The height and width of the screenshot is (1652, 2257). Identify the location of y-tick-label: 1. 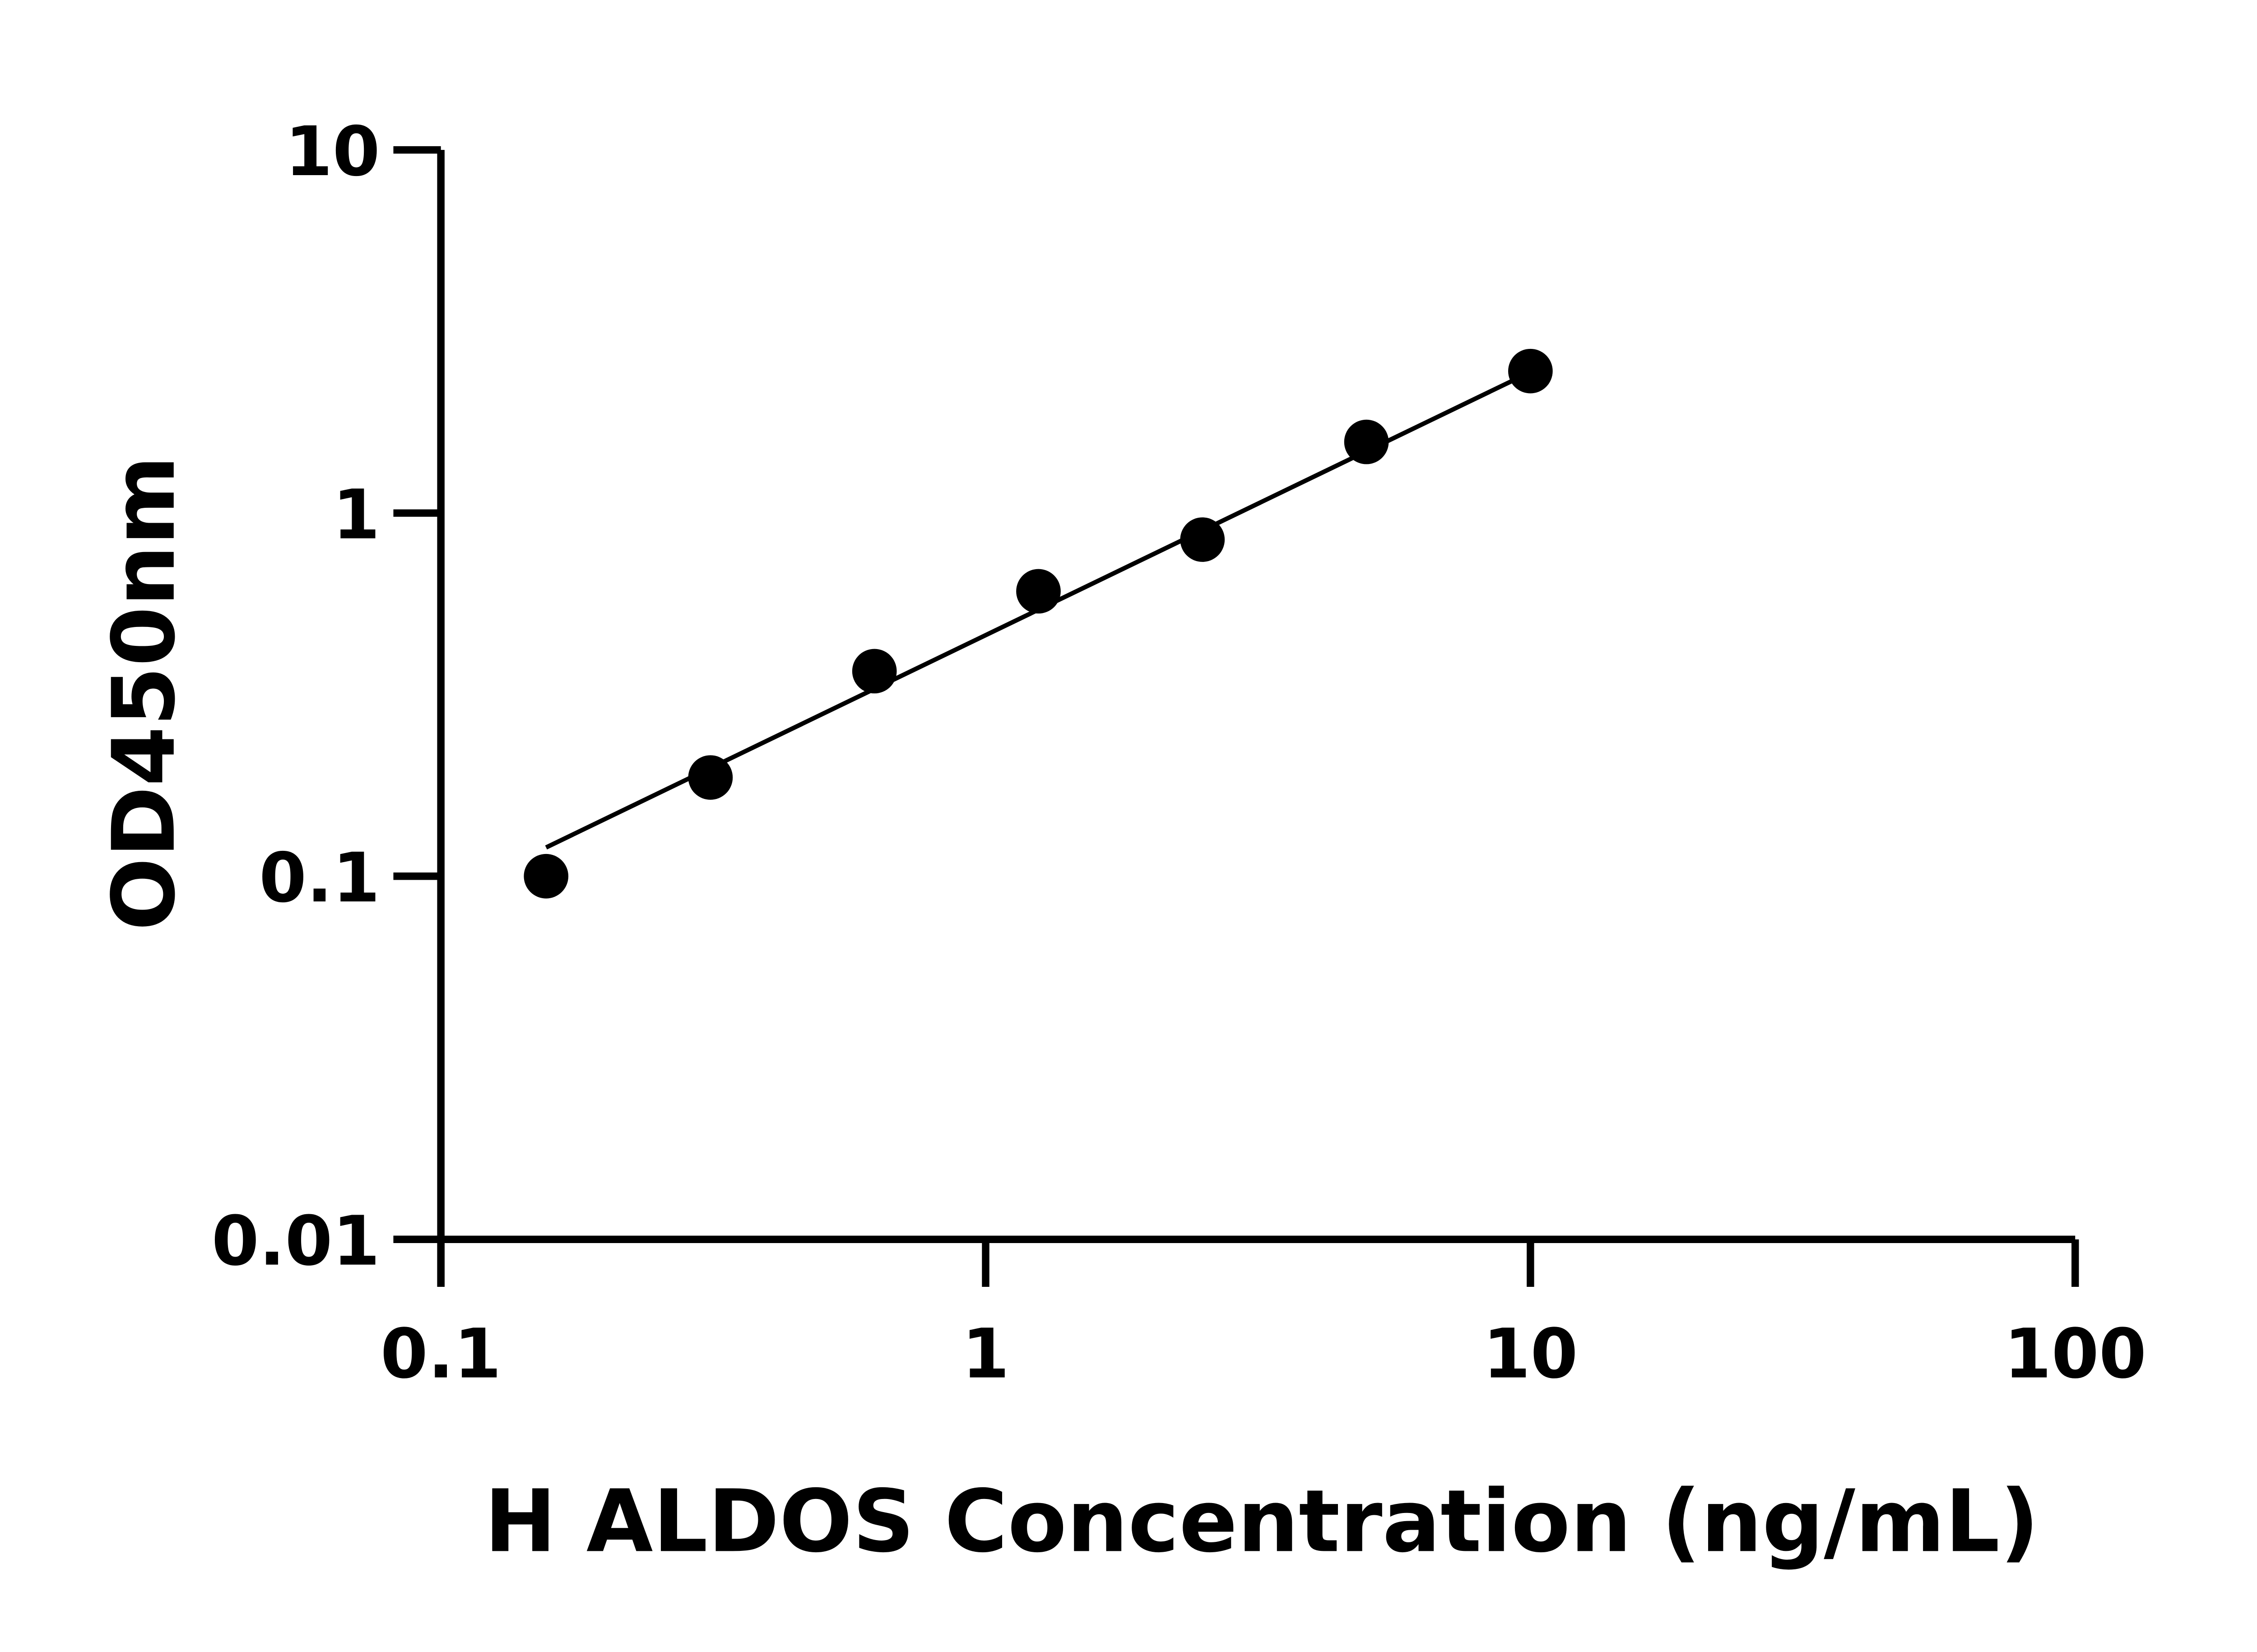
(357, 515).